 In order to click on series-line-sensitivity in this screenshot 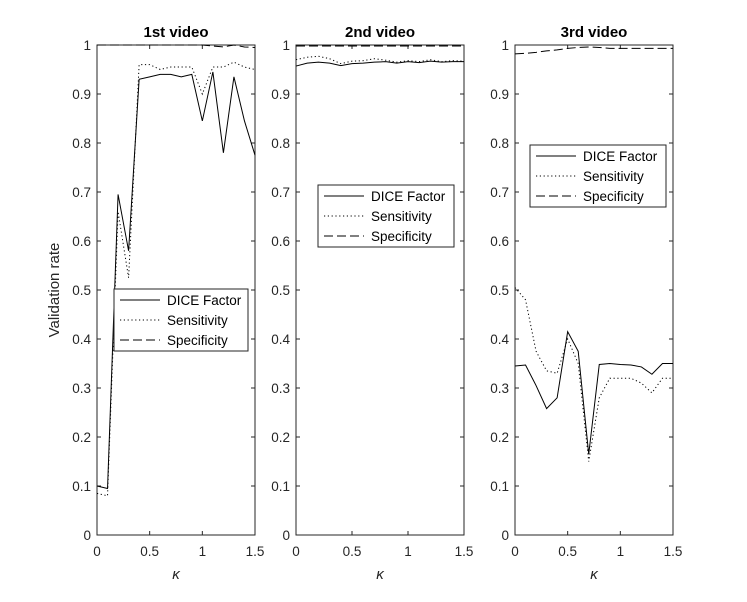, I will do `click(593, 374)`.